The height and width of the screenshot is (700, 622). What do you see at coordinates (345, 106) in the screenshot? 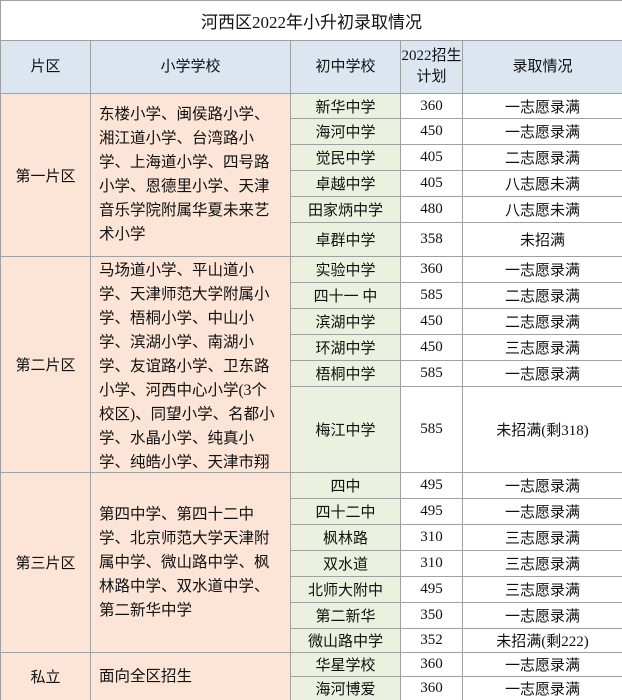
I see `middle-school: 新华中学` at bounding box center [345, 106].